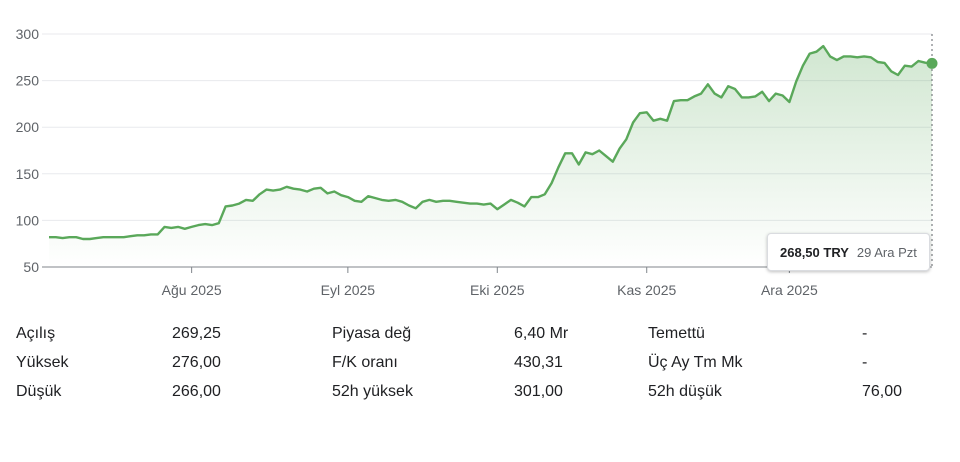  I want to click on x-axis-ticks: Ağu 2025 Eyl 2025 Eki 2025 Kas 2025 Ara 2025, so click(490, 282).